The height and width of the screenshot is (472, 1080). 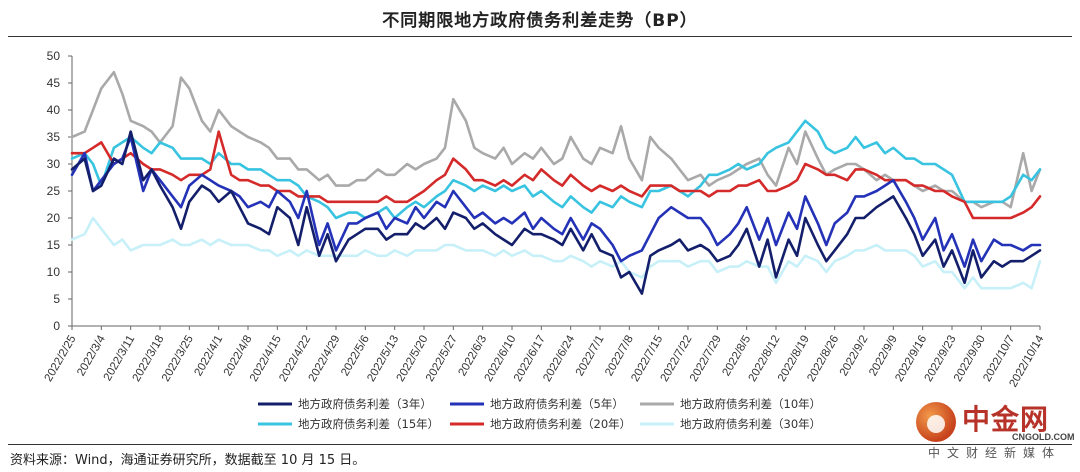 What do you see at coordinates (557, 404) in the screenshot?
I see `legend-label: 地方政府债务利差（5年）` at bounding box center [557, 404].